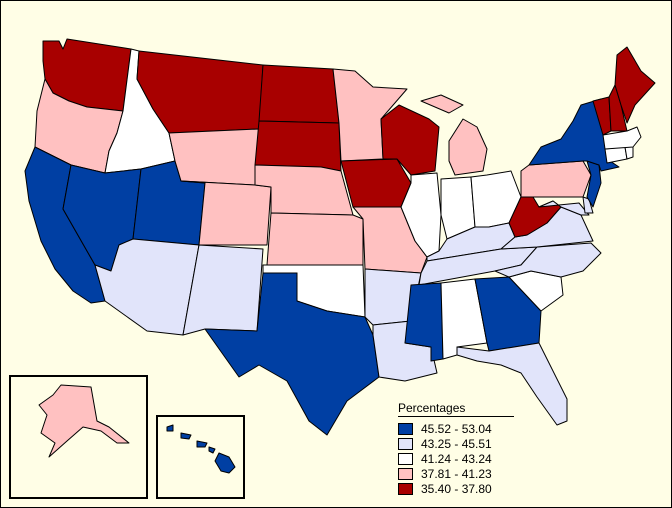 The height and width of the screenshot is (508, 672). Describe the element at coordinates (84, 421) in the screenshot. I see `state-ak` at that location.